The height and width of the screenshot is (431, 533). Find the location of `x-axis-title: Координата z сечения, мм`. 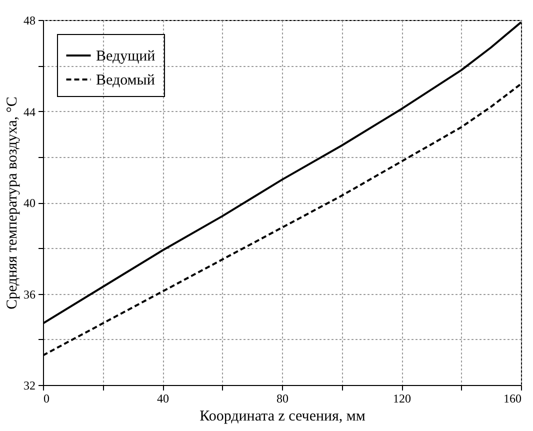

x-axis-title: Координата z сечения, мм is located at coordinates (283, 416).